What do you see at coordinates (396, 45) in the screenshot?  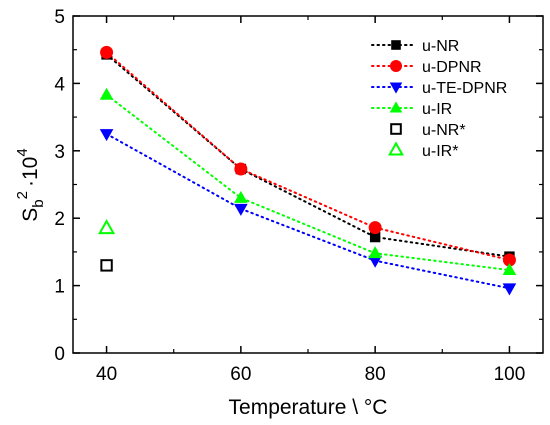 I see `legend-marker-u-NR` at bounding box center [396, 45].